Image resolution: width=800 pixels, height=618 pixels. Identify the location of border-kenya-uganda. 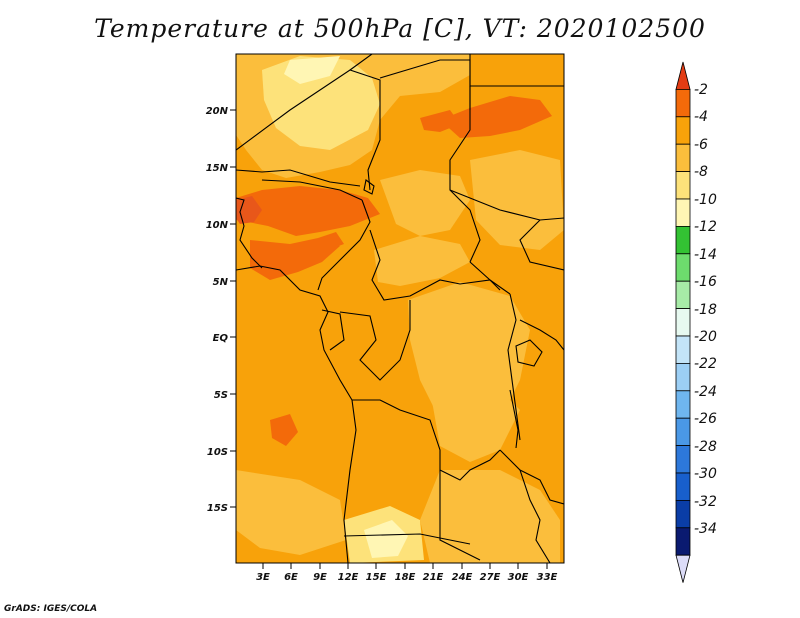
(541, 335).